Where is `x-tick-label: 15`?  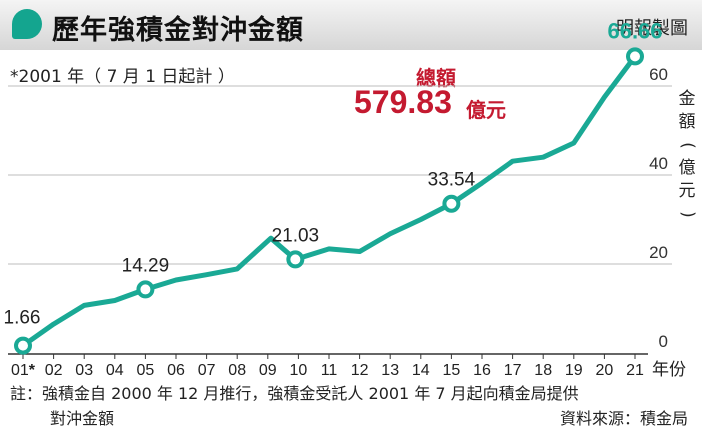
x-tick-label: 15 is located at coordinates (452, 370).